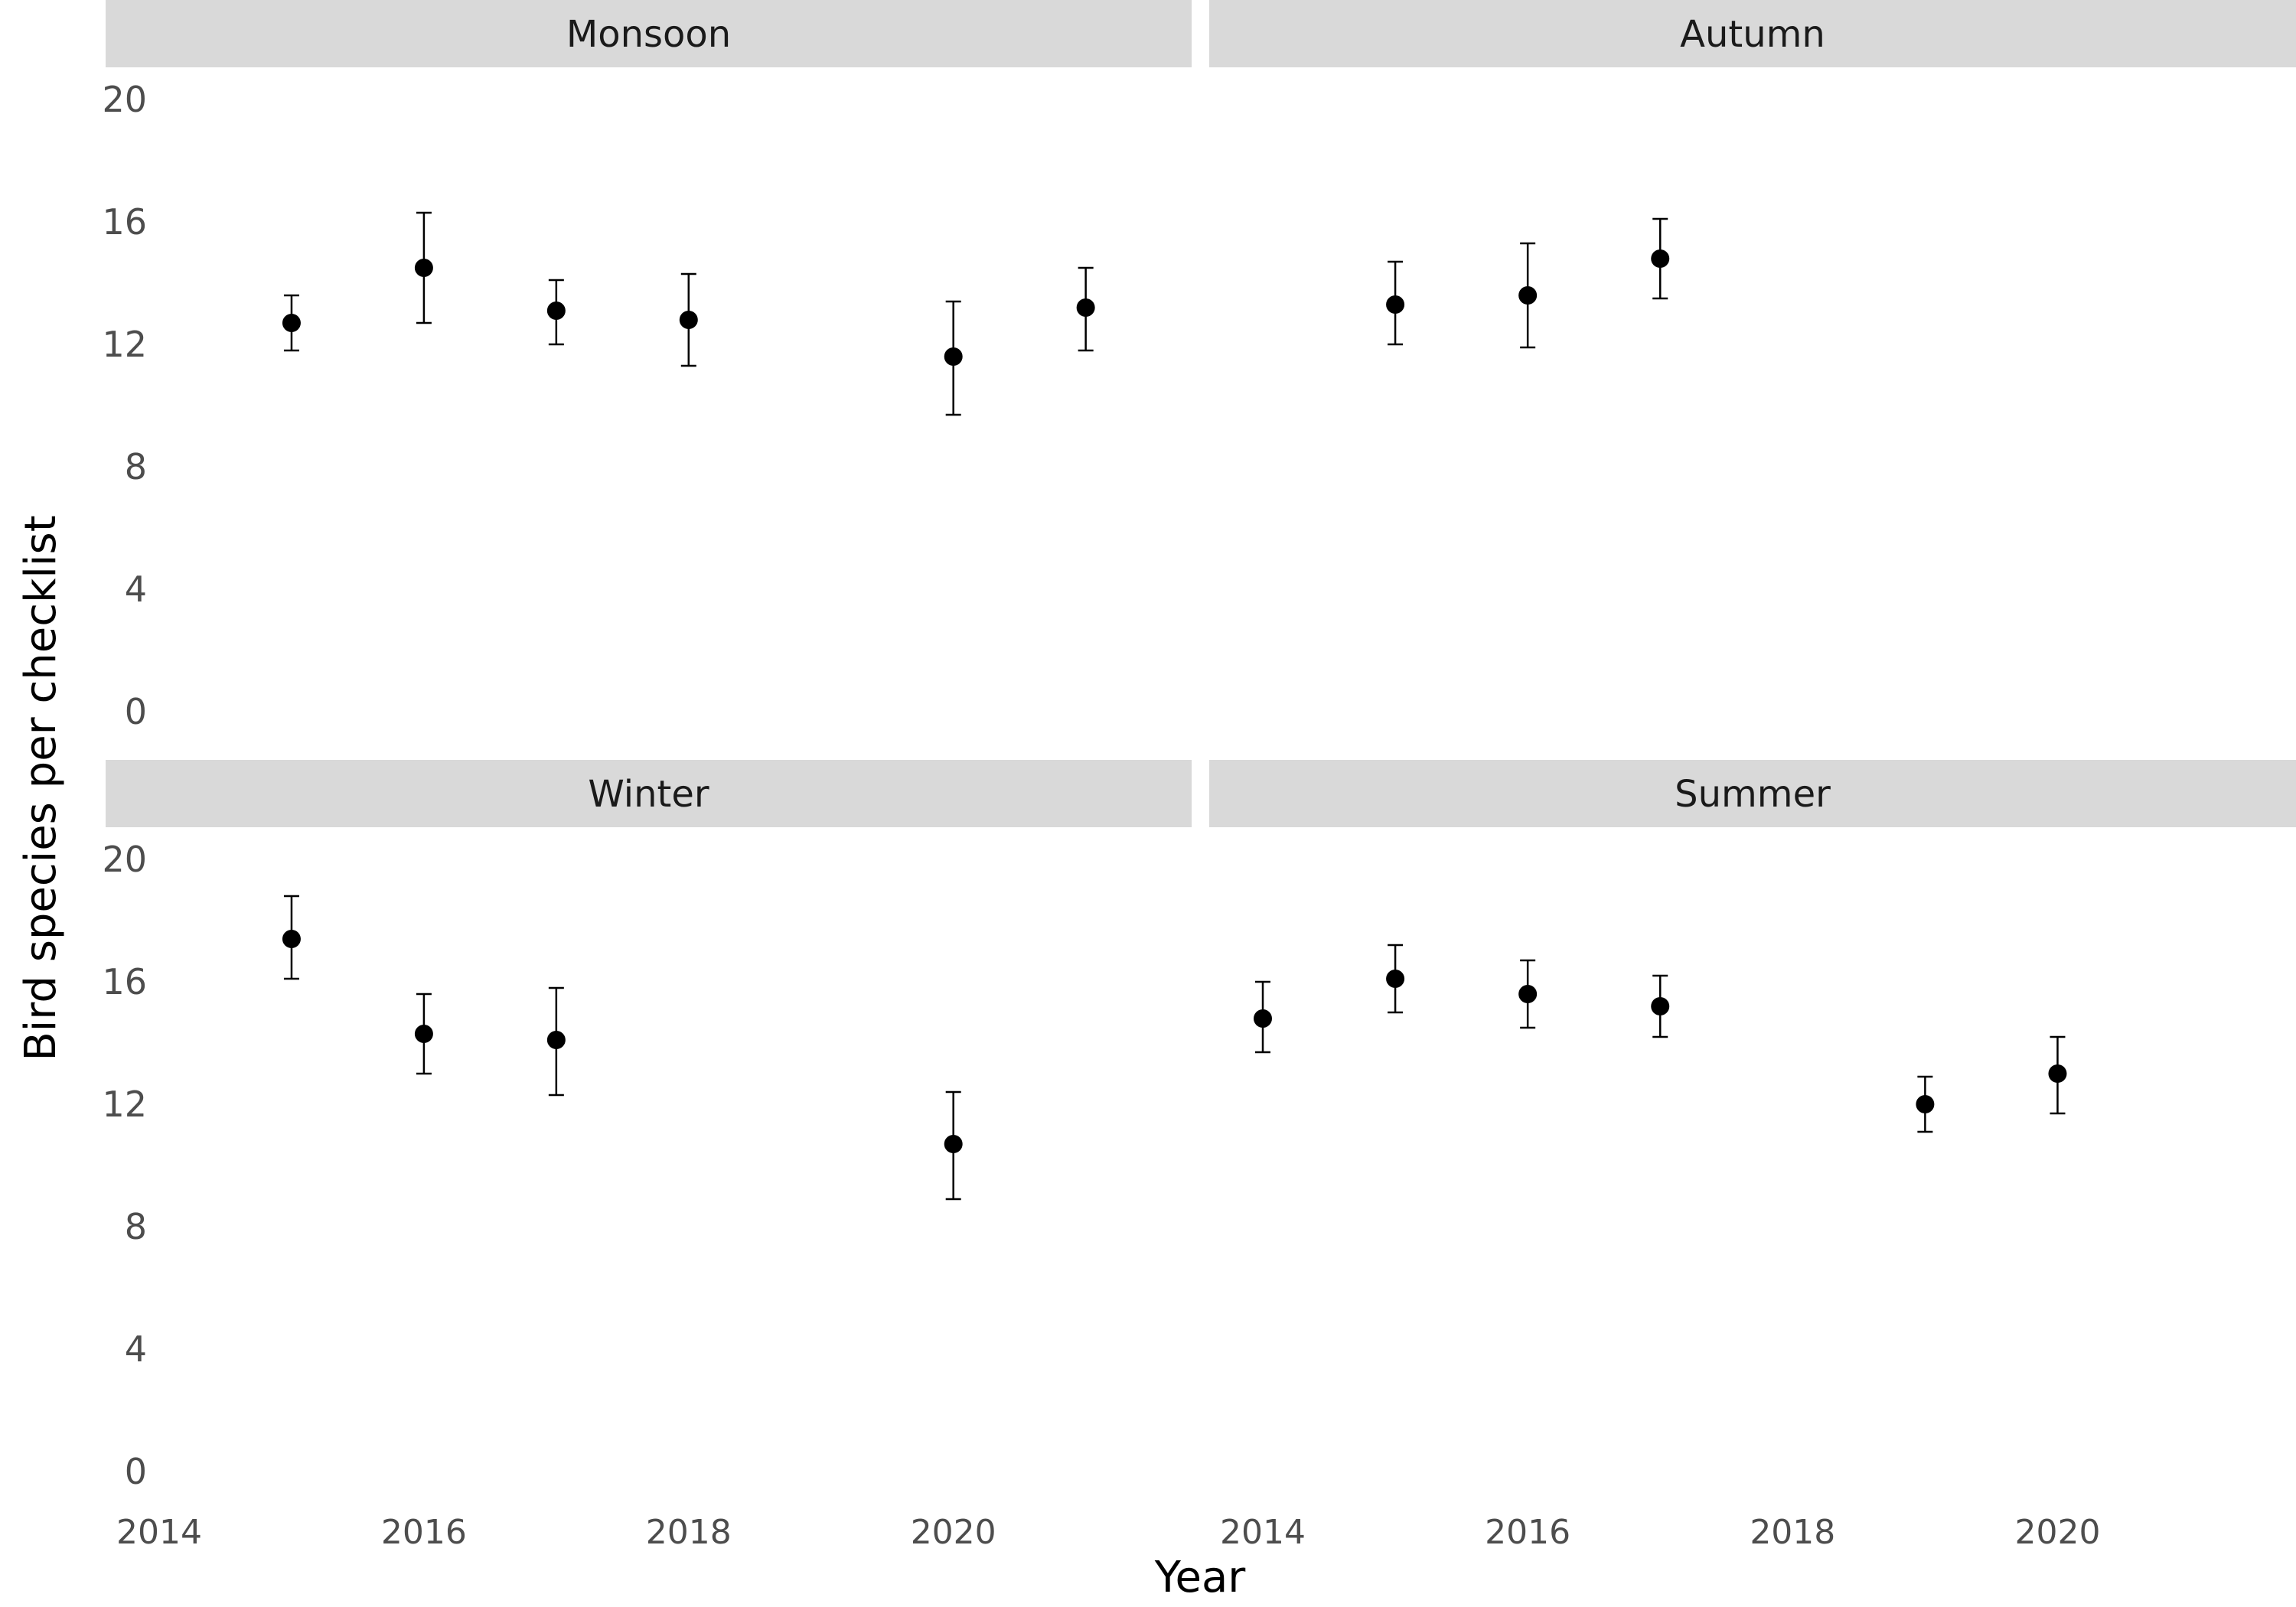  I want to click on strip-summer, so click(1752, 793).